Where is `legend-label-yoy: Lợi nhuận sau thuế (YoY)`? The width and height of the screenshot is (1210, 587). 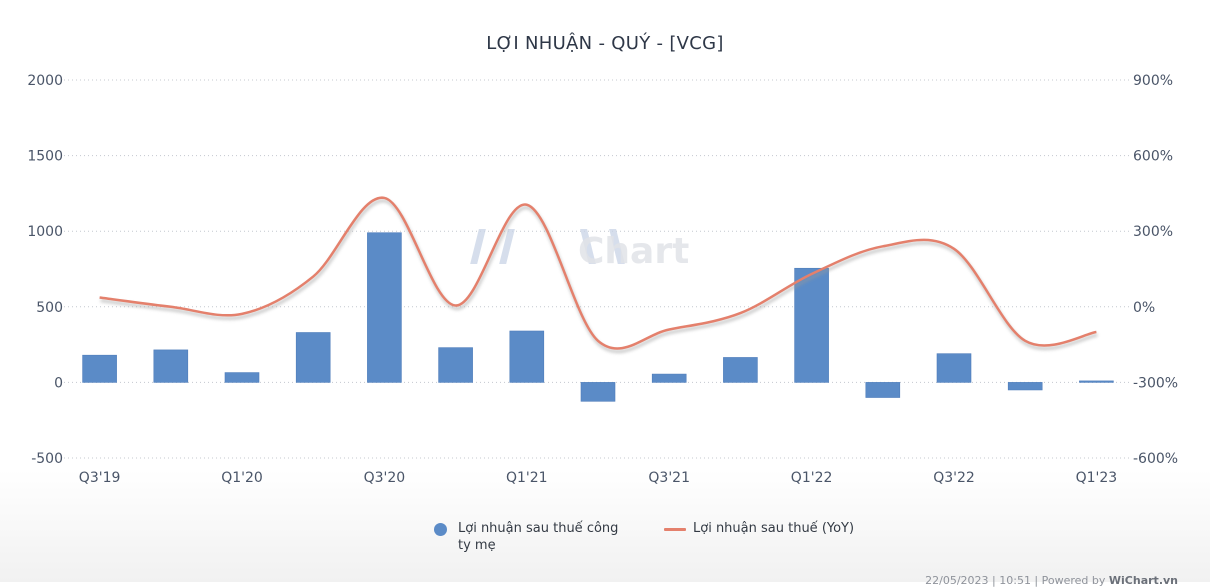 legend-label-yoy: Lợi nhuận sau thuế (YoY) is located at coordinates (774, 528).